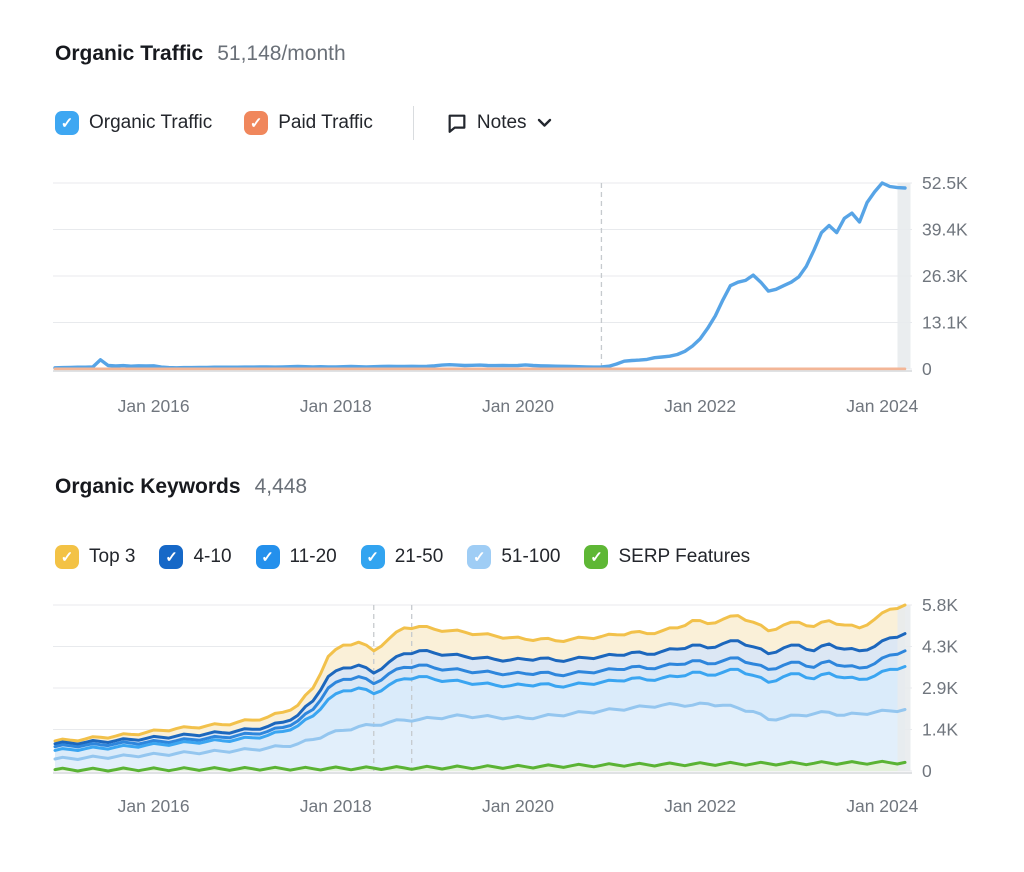 The width and height of the screenshot is (1024, 872). I want to click on organic-keywords-header: Organic Keywords 4,448, so click(181, 487).